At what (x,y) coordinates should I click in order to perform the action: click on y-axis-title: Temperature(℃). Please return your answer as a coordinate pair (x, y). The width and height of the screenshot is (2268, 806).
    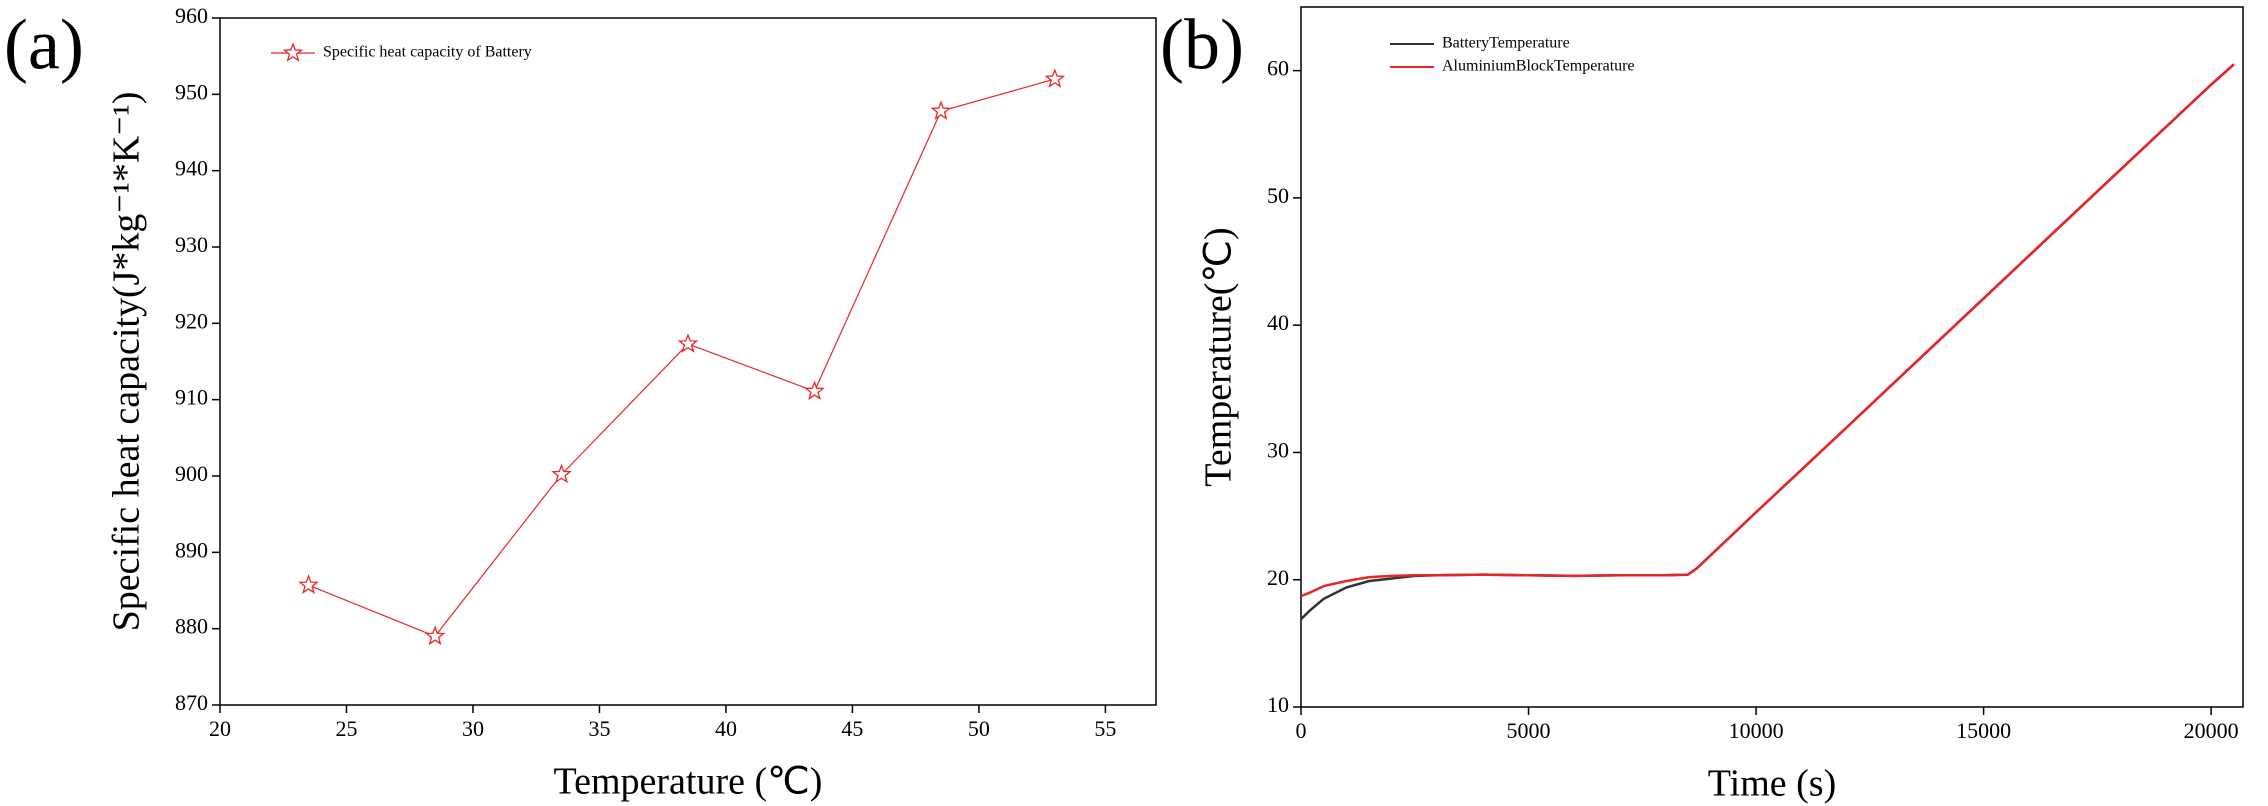
    Looking at the image, I should click on (1219, 356).